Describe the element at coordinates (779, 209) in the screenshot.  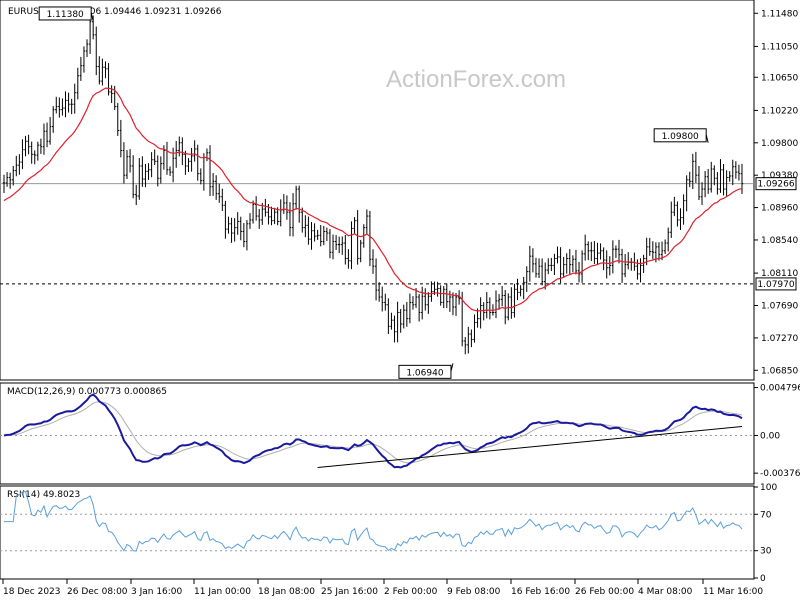
I see `price-axis-tick-label: 1.08960` at that location.